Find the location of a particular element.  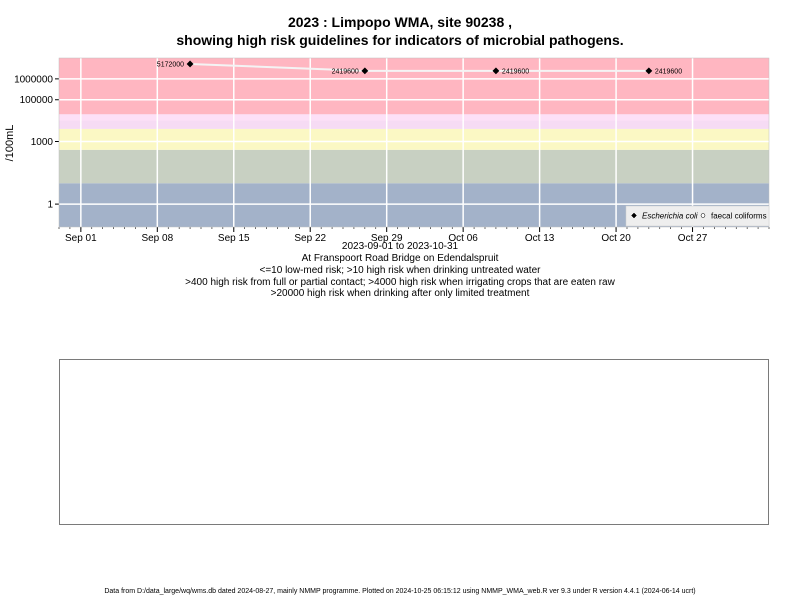

x-tick-label: Sep 08 is located at coordinates (157, 238).